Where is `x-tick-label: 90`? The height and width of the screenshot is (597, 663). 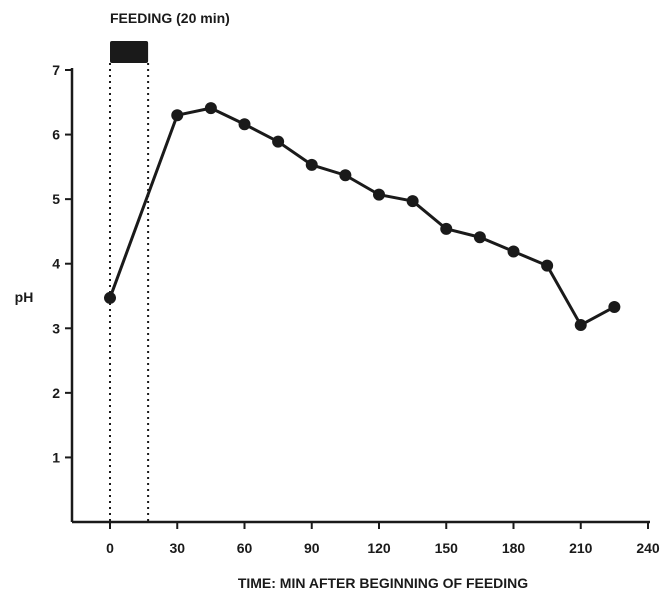 x-tick-label: 90 is located at coordinates (312, 548).